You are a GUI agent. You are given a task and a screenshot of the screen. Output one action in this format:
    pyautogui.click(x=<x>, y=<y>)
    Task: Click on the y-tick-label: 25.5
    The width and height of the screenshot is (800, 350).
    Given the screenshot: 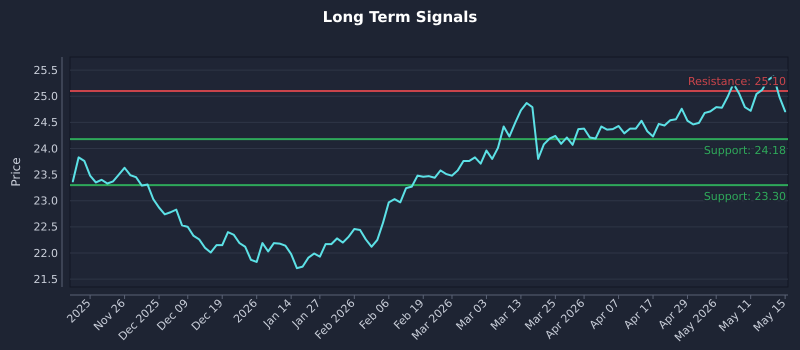 What is the action you would take?
    pyautogui.click(x=46, y=70)
    